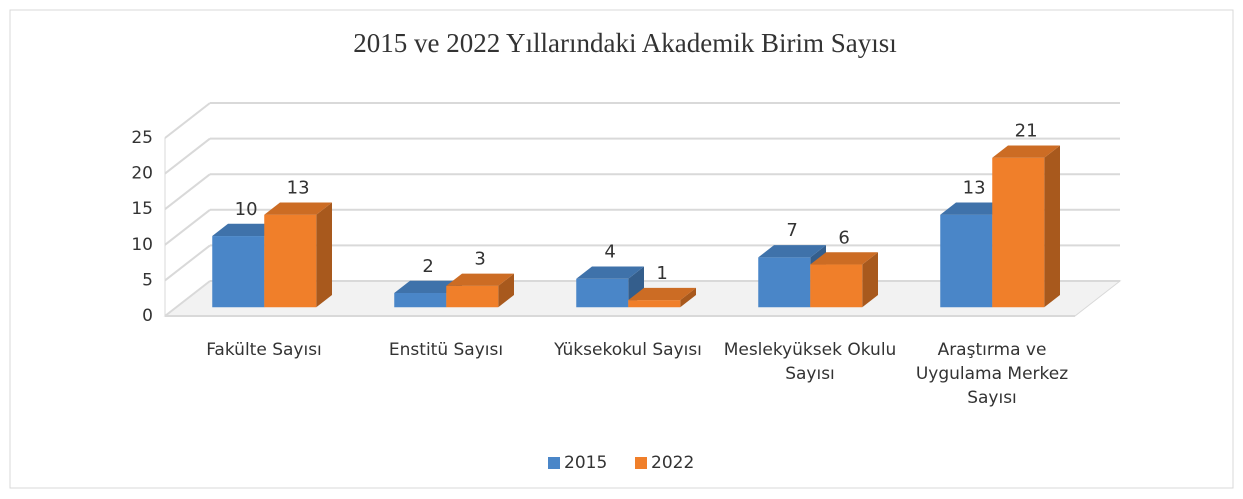 The width and height of the screenshot is (1243, 499). Describe the element at coordinates (446, 350) in the screenshot. I see `x-tick-label: Enstitü Sayısı` at that location.